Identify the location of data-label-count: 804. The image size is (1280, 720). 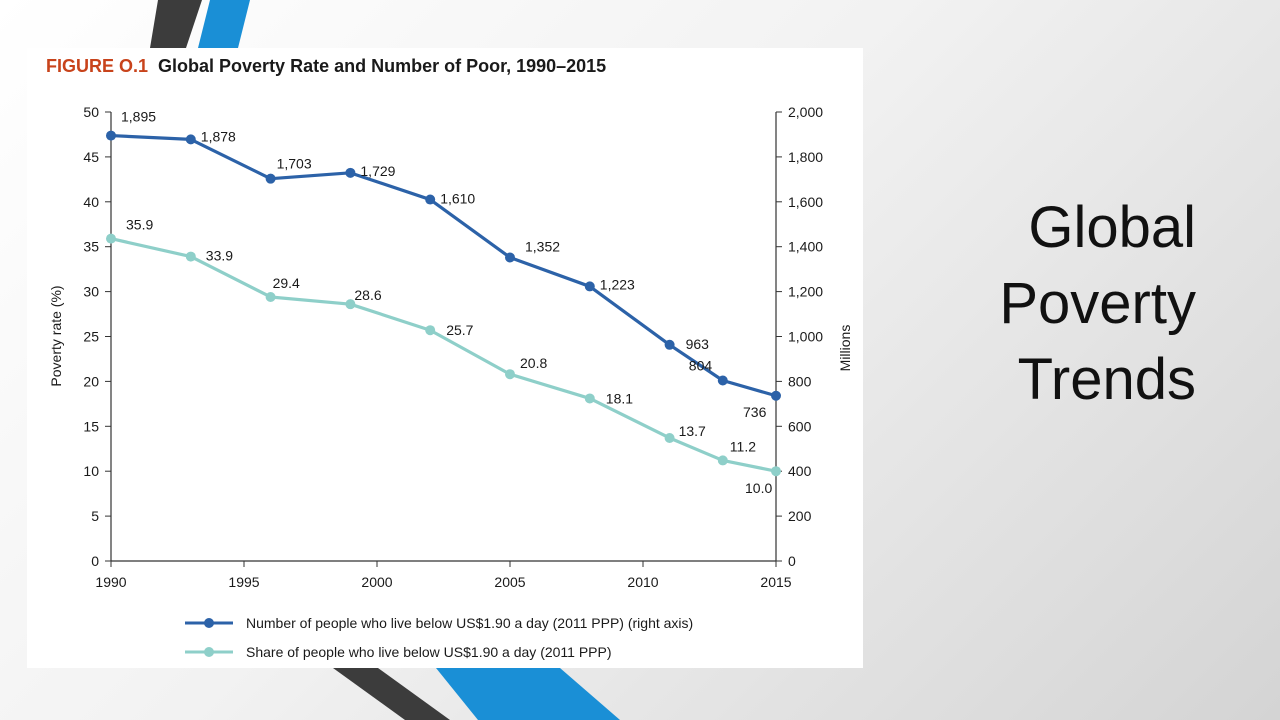
(701, 366).